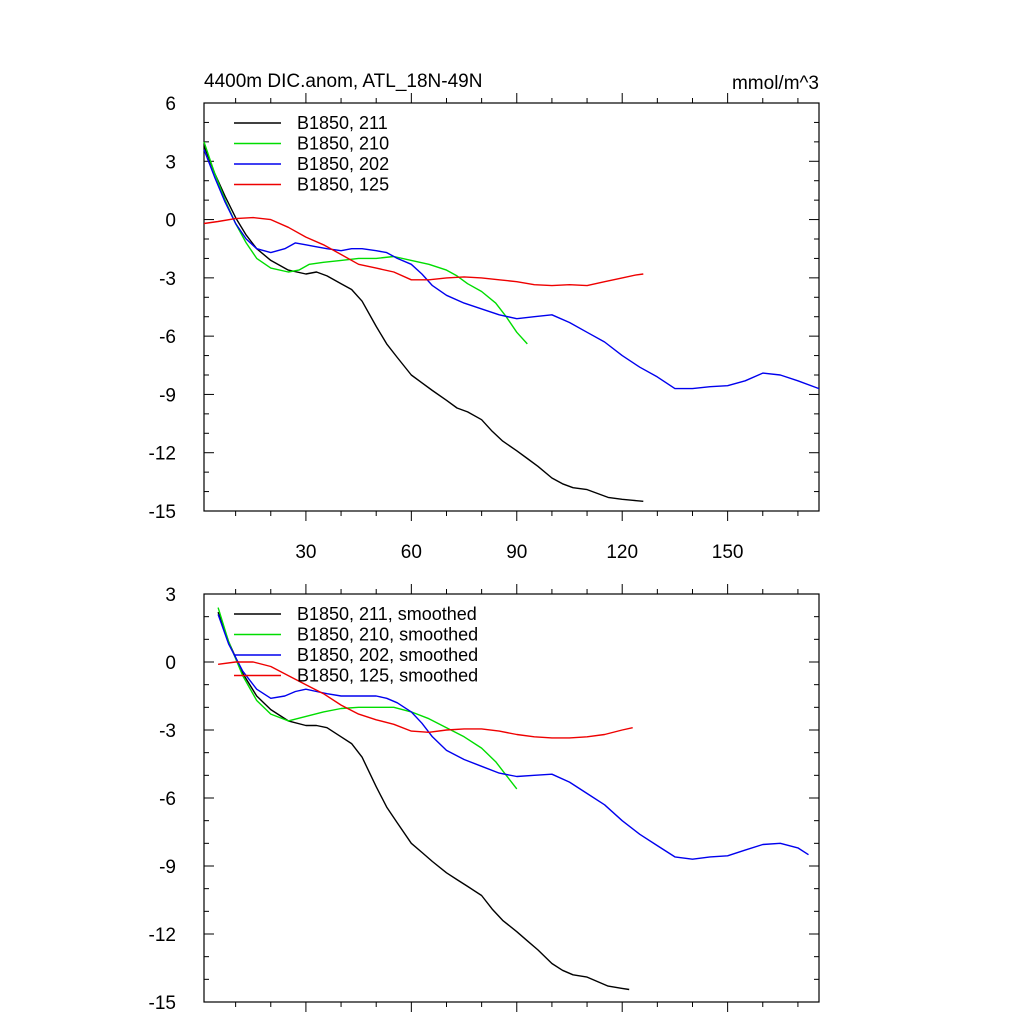 This screenshot has width=1024, height=1024. What do you see at coordinates (343, 185) in the screenshot?
I see `legend-label: B1850, 125` at bounding box center [343, 185].